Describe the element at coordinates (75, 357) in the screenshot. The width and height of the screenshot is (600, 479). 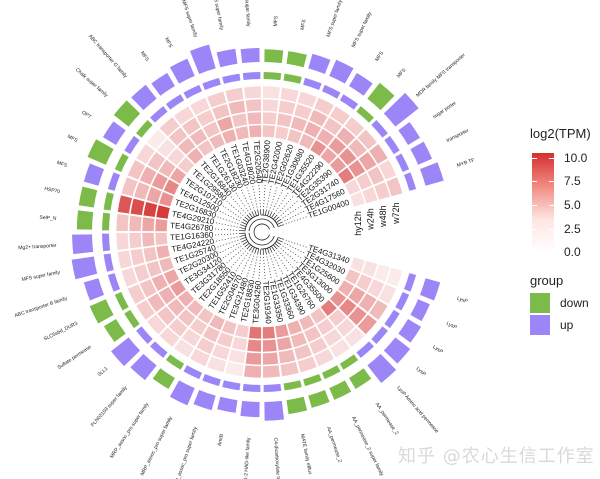
I see `annotation-label: Sulfate permease` at that location.